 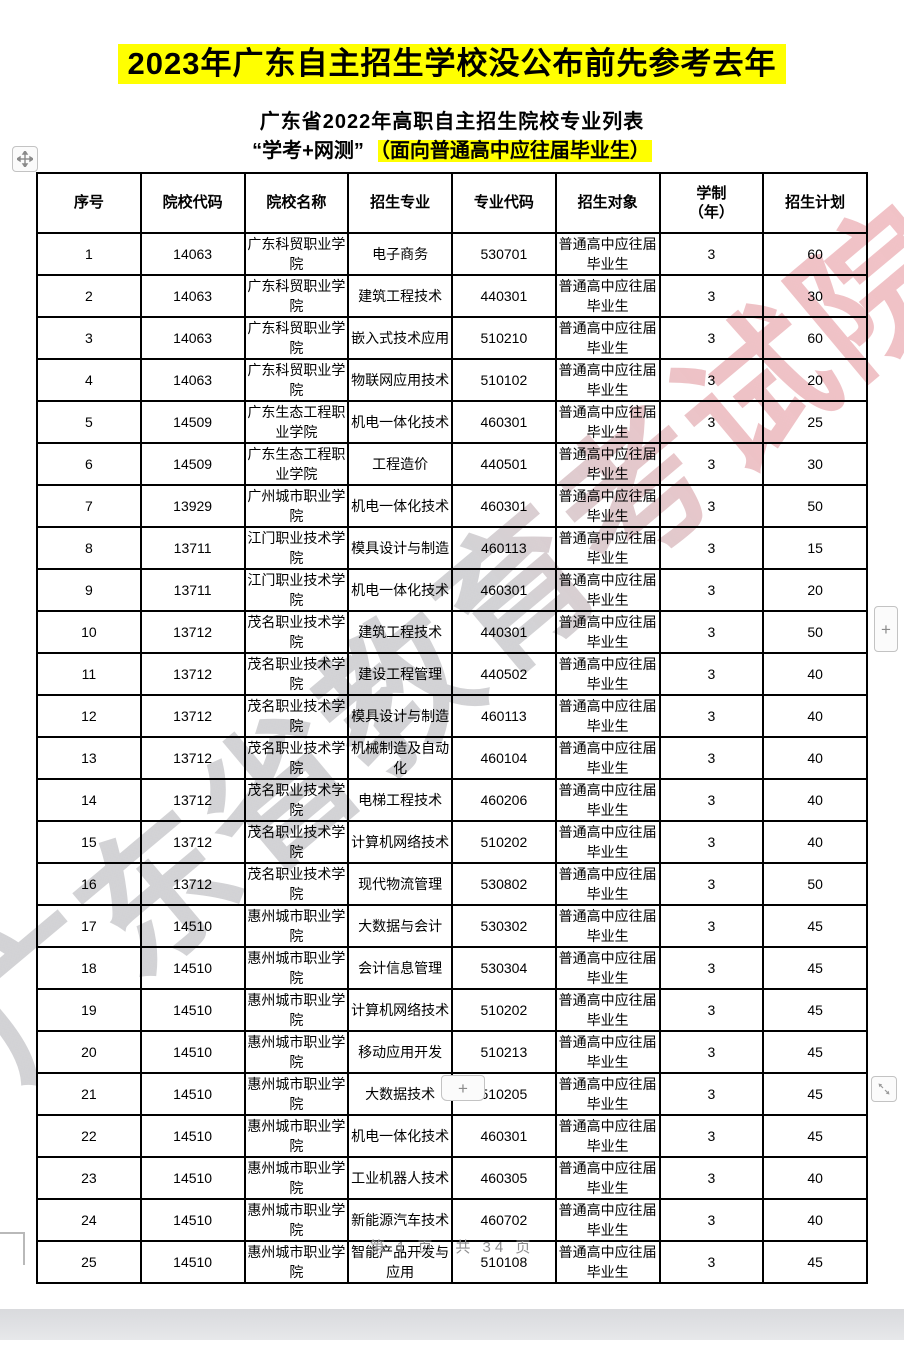 What do you see at coordinates (504, 800) in the screenshot?
I see `cell-major-code: 460206` at bounding box center [504, 800].